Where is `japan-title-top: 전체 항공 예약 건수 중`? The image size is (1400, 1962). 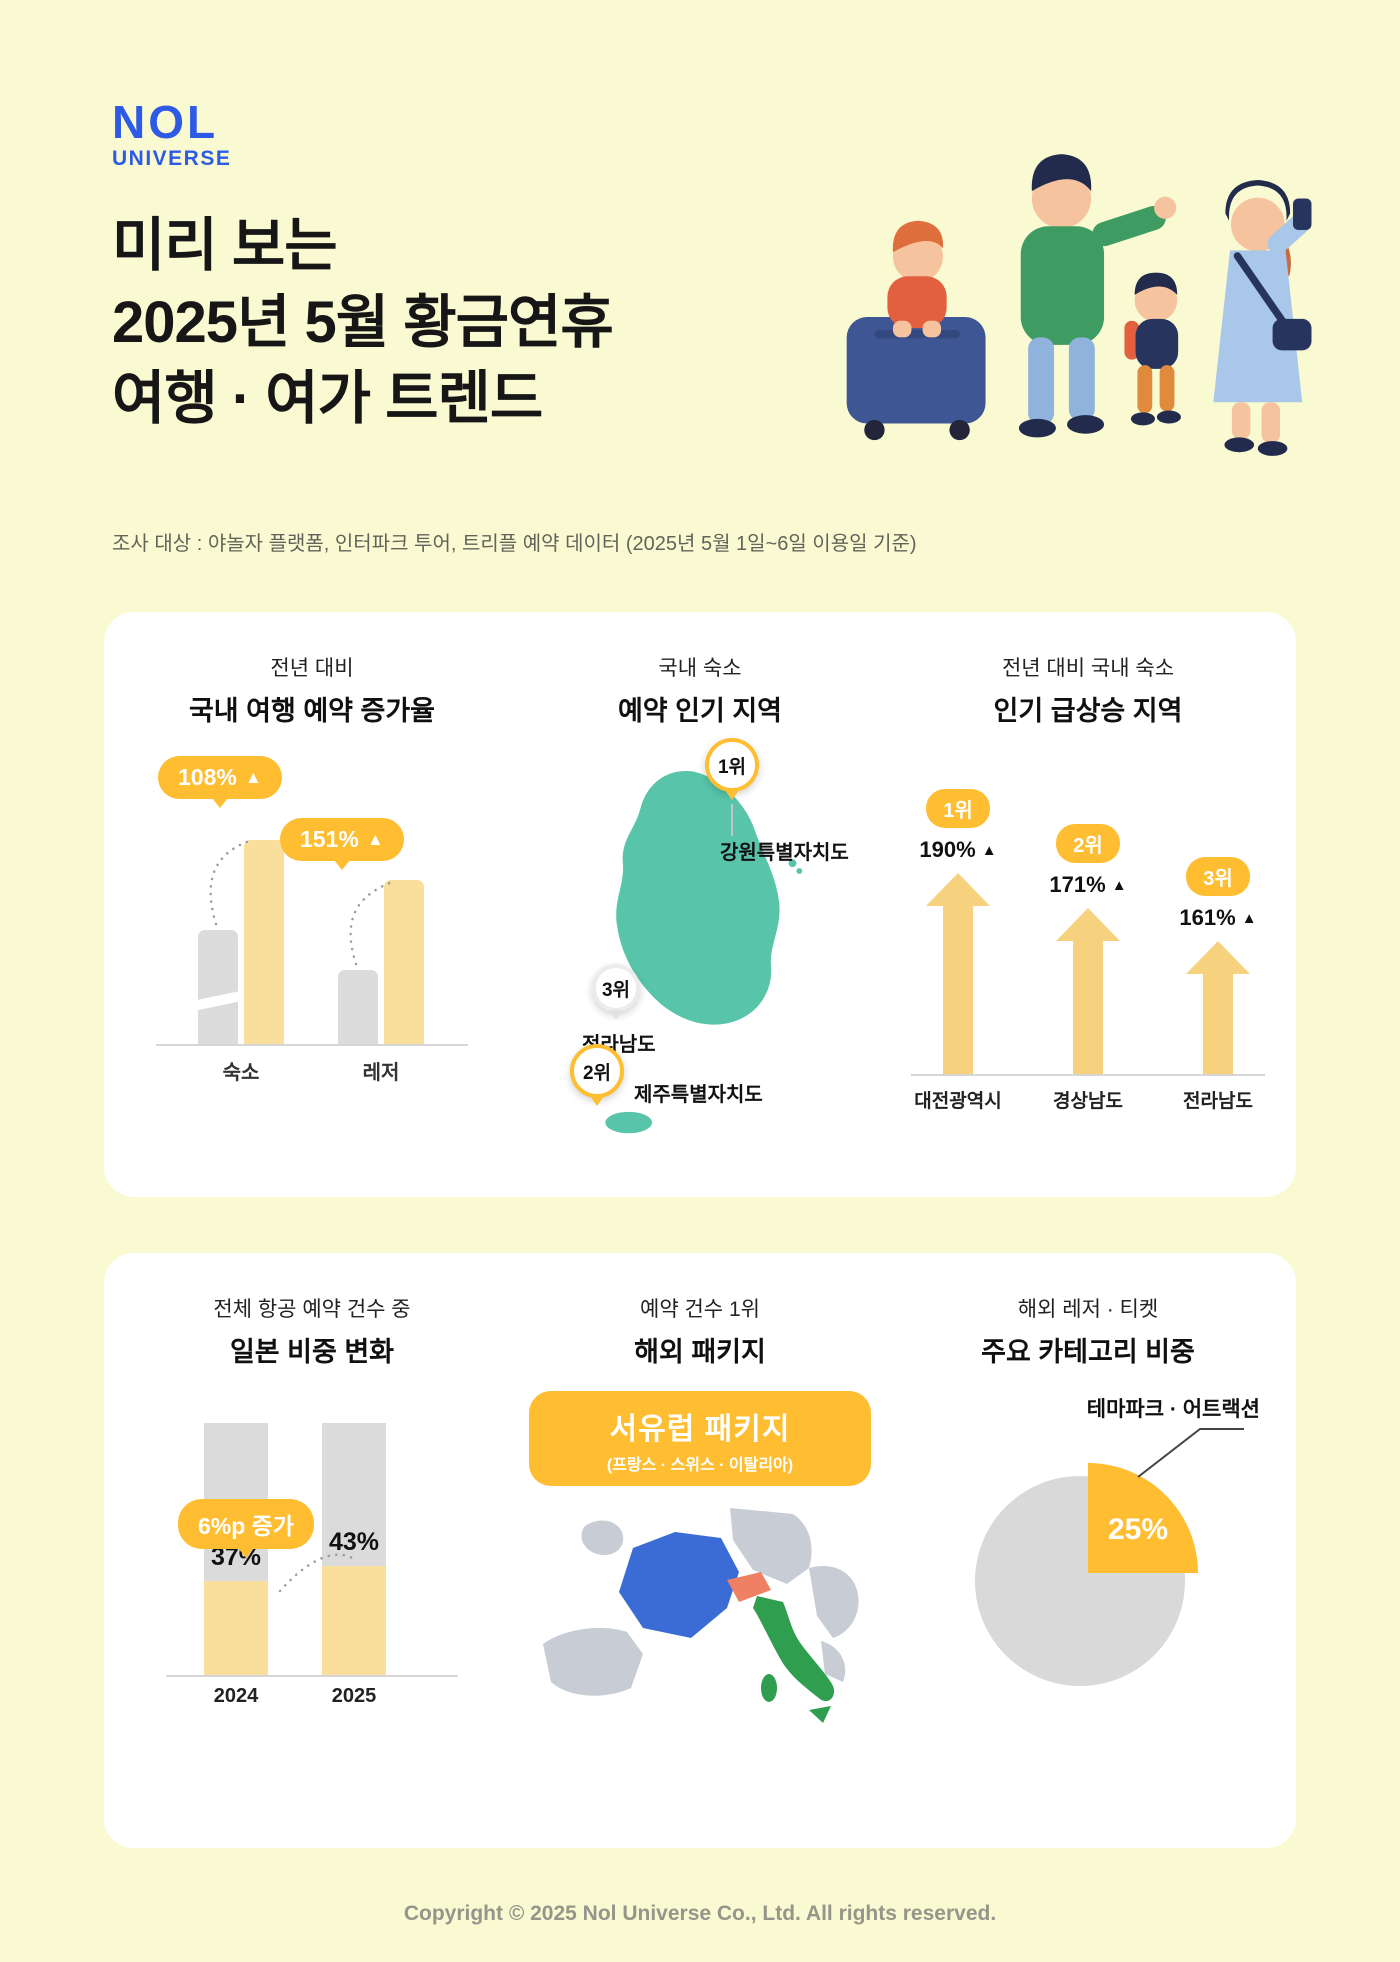 japan-title-top: 전체 항공 예약 건수 중 is located at coordinates (312, 1309).